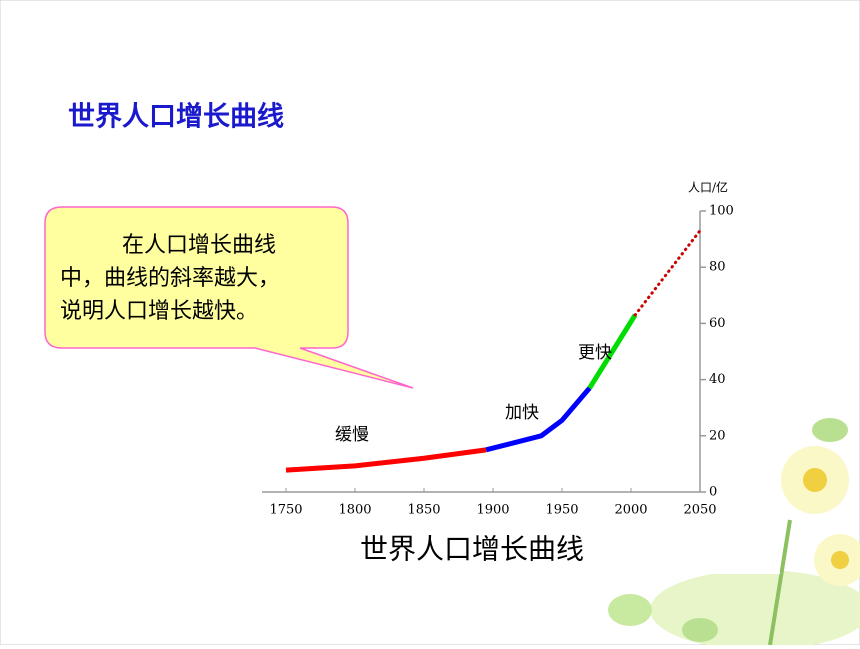 The width and height of the screenshot is (860, 649). I want to click on callout-line: 在人口增长曲线, so click(199, 245).